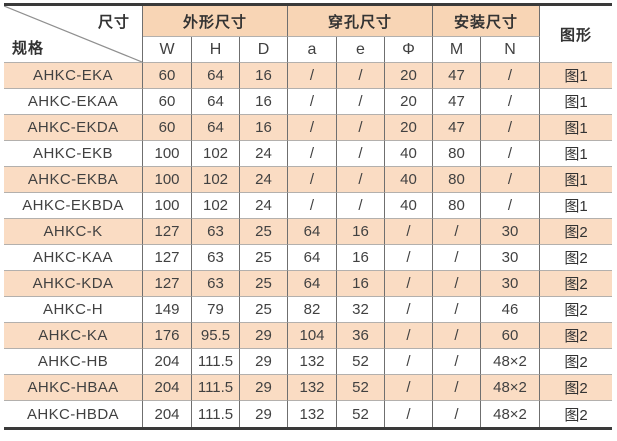 This screenshot has width=617, height=441. Describe the element at coordinates (312, 50) in the screenshot. I see `subheader-a: a` at that location.